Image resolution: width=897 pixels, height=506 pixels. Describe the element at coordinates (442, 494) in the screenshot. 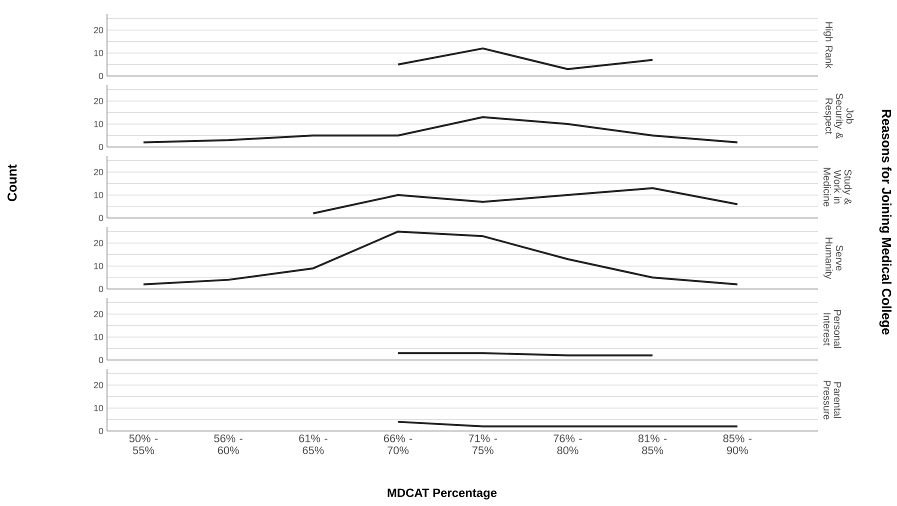

I see `x-axis-title: MDCAT Percentage` at that location.